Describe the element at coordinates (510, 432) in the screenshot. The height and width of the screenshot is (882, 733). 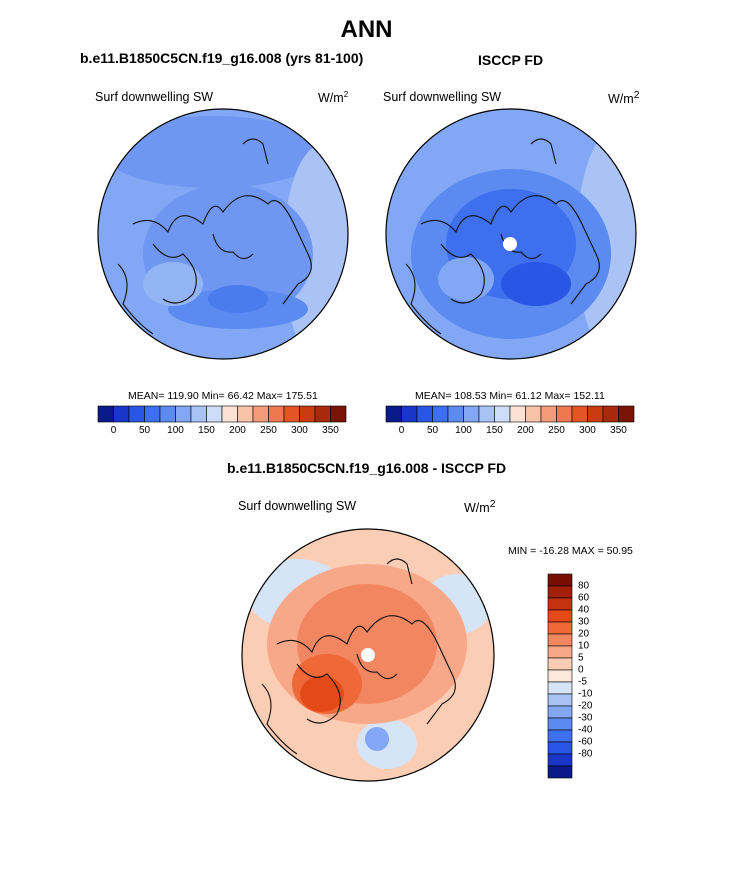
I see `colorbar-right-ticks: 0 50 100 150 200 250 300 350` at that location.